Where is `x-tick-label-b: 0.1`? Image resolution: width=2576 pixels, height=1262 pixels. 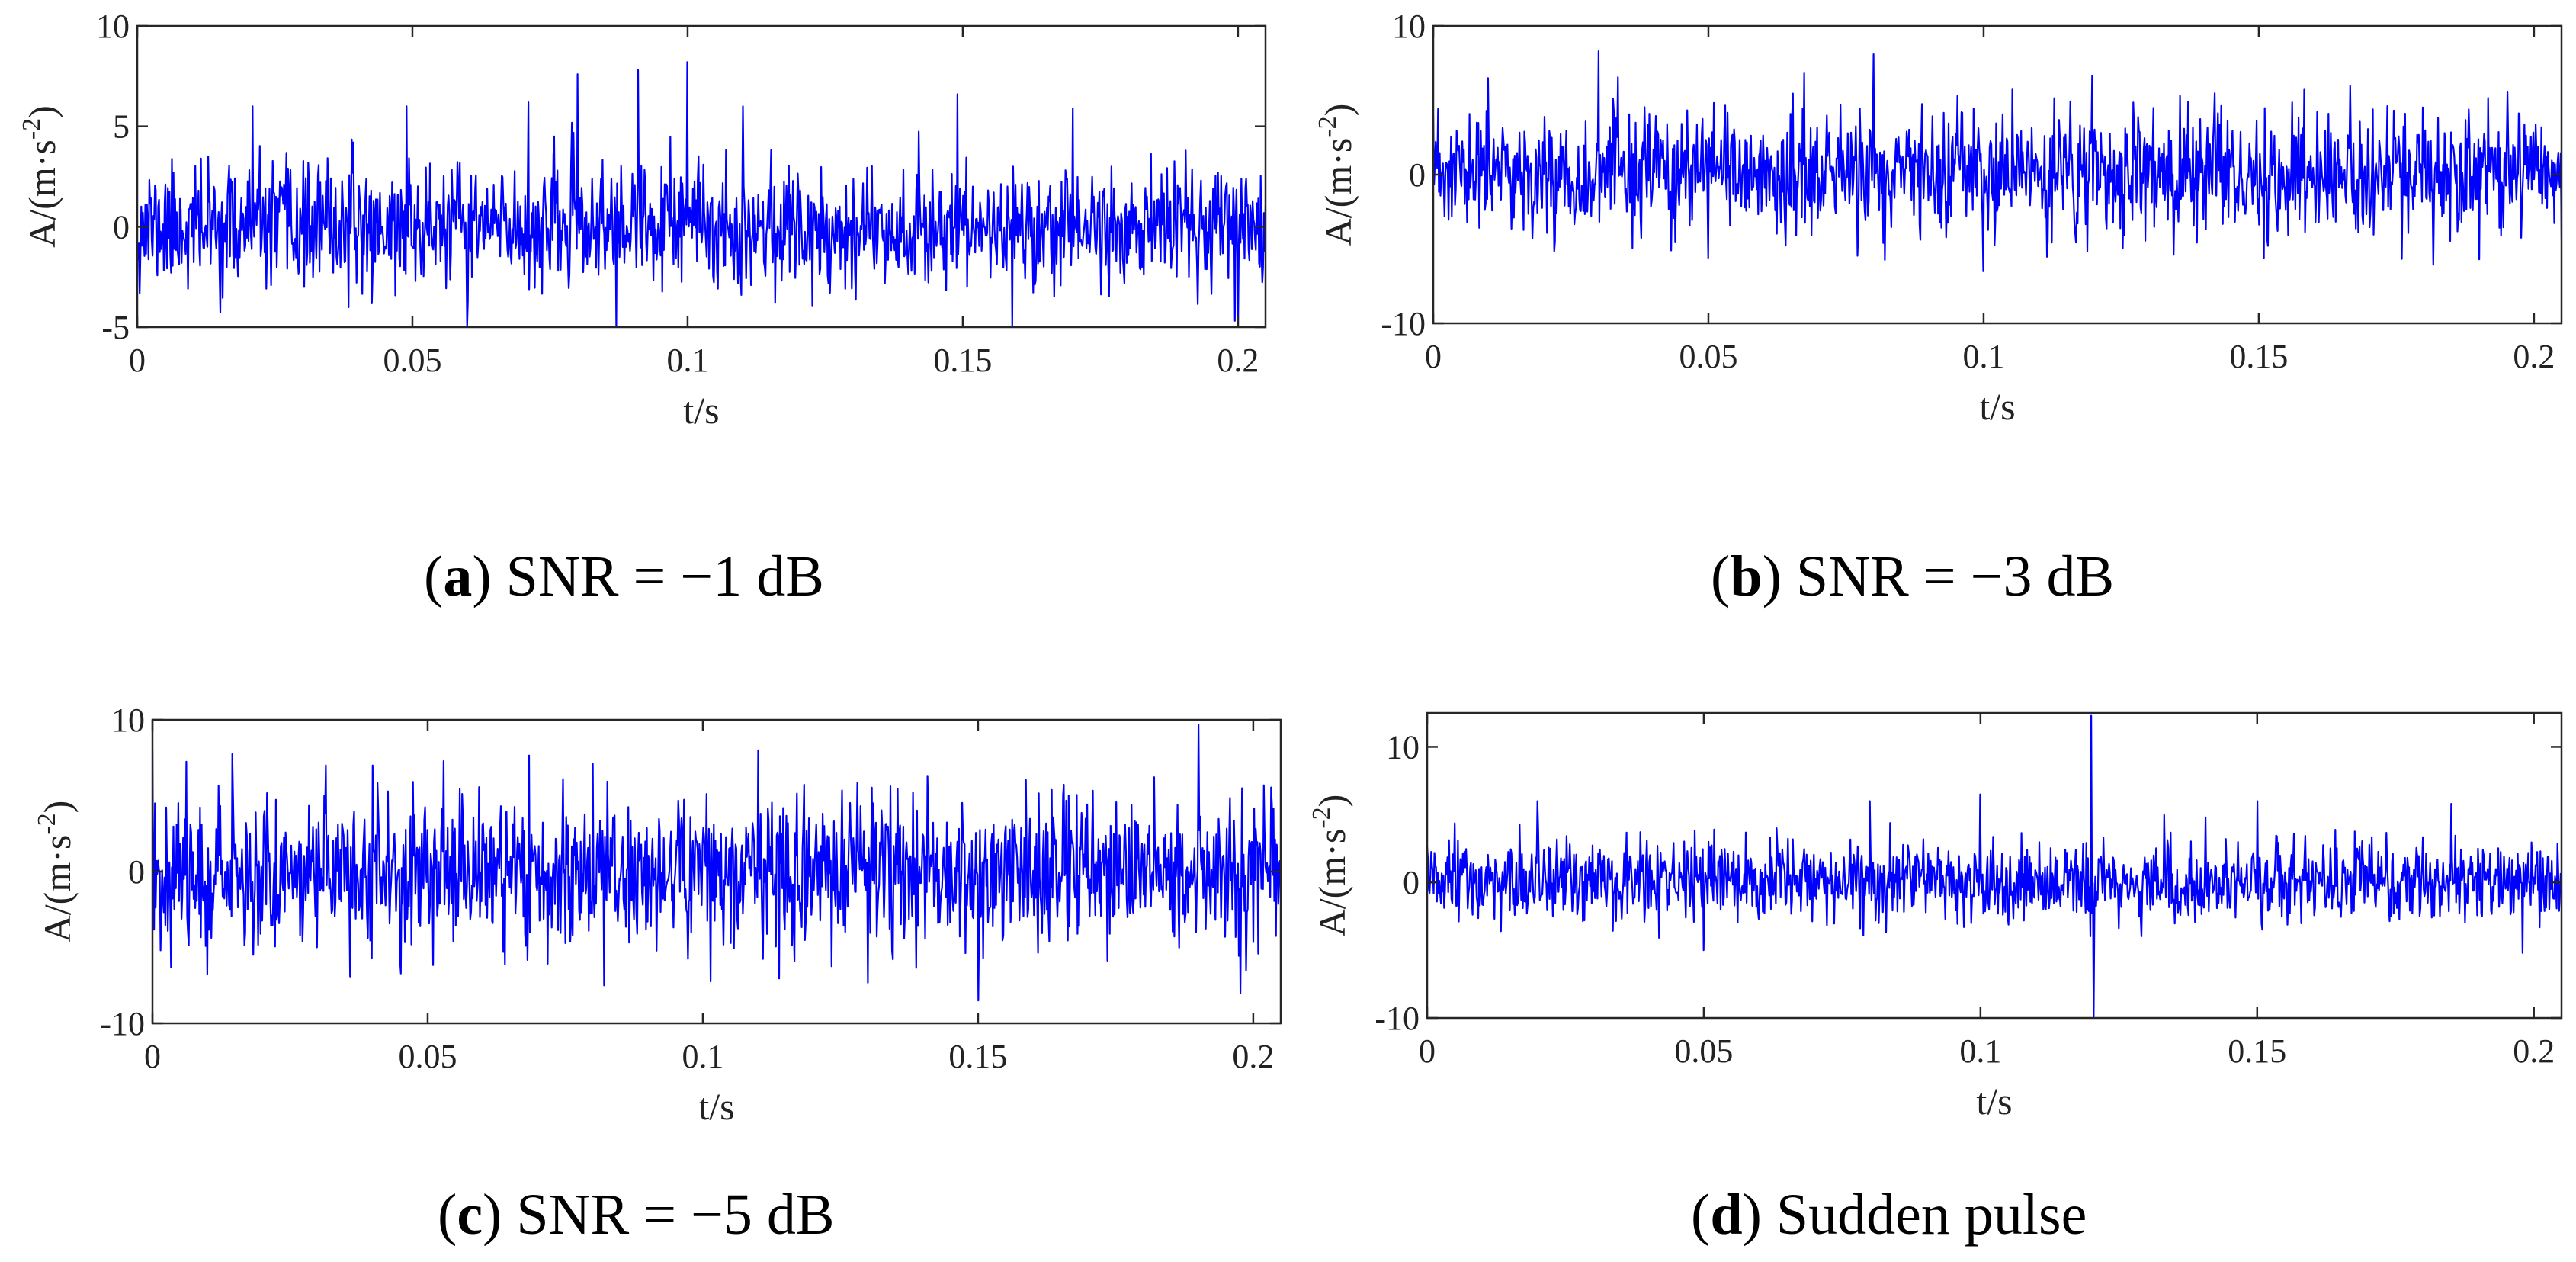 x-tick-label-b: 0.1 is located at coordinates (1983, 356).